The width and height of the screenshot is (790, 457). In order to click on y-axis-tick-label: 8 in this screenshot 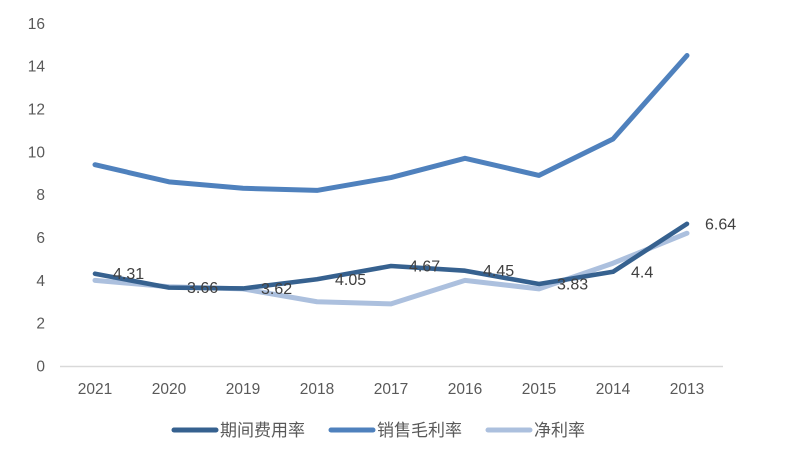, I will do `click(40, 195)`.